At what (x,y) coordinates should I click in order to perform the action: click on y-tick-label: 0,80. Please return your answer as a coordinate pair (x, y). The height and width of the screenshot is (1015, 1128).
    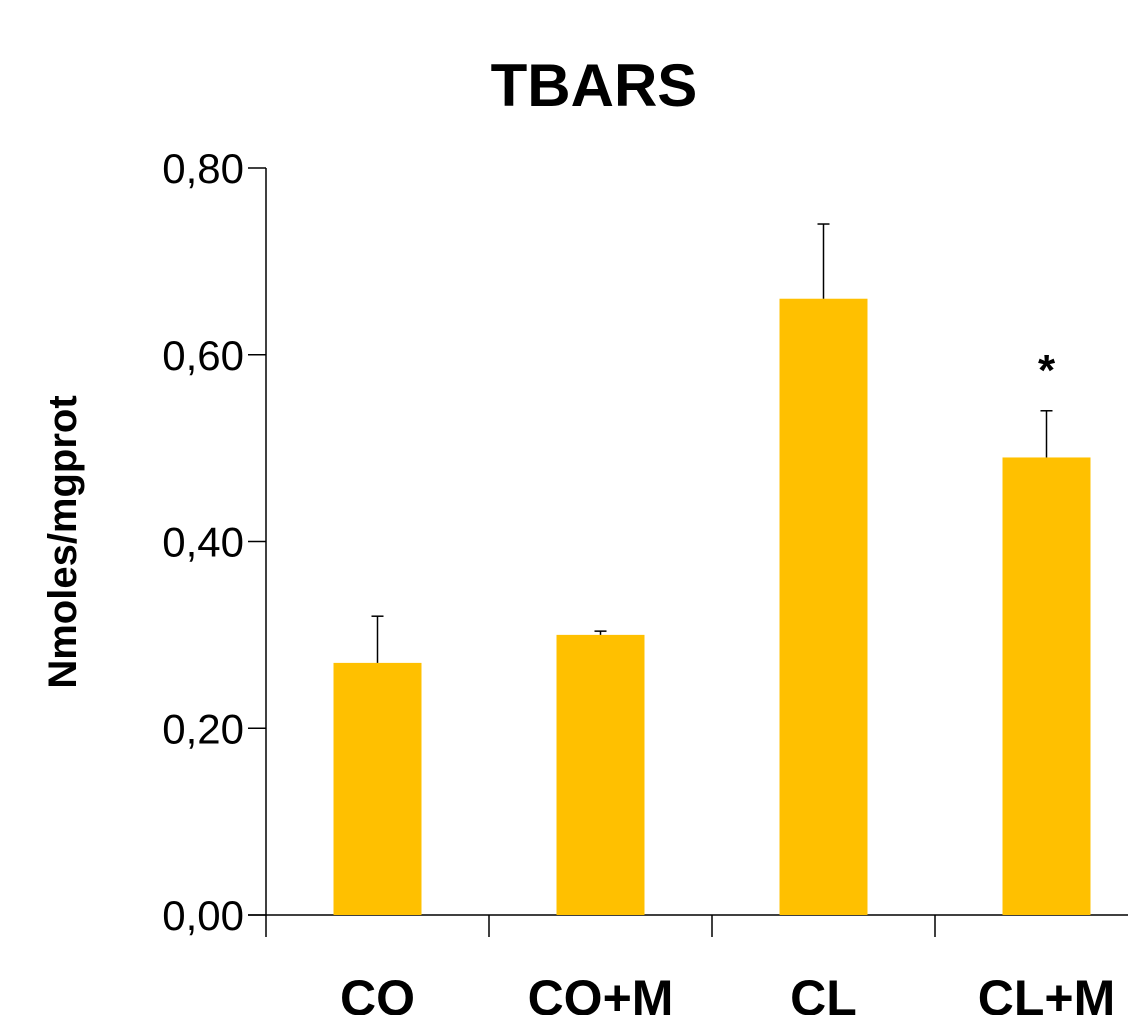
    Looking at the image, I should click on (203, 168).